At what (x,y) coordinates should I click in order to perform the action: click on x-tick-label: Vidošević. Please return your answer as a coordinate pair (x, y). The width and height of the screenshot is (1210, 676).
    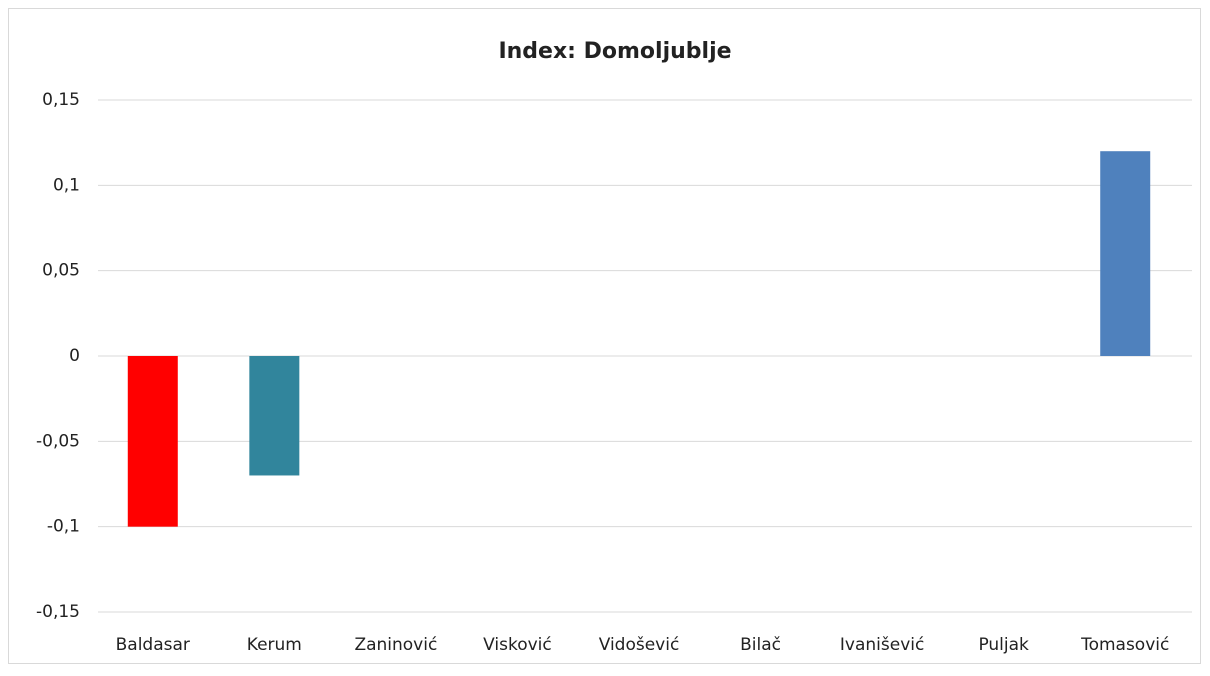
    Looking at the image, I should click on (639, 645).